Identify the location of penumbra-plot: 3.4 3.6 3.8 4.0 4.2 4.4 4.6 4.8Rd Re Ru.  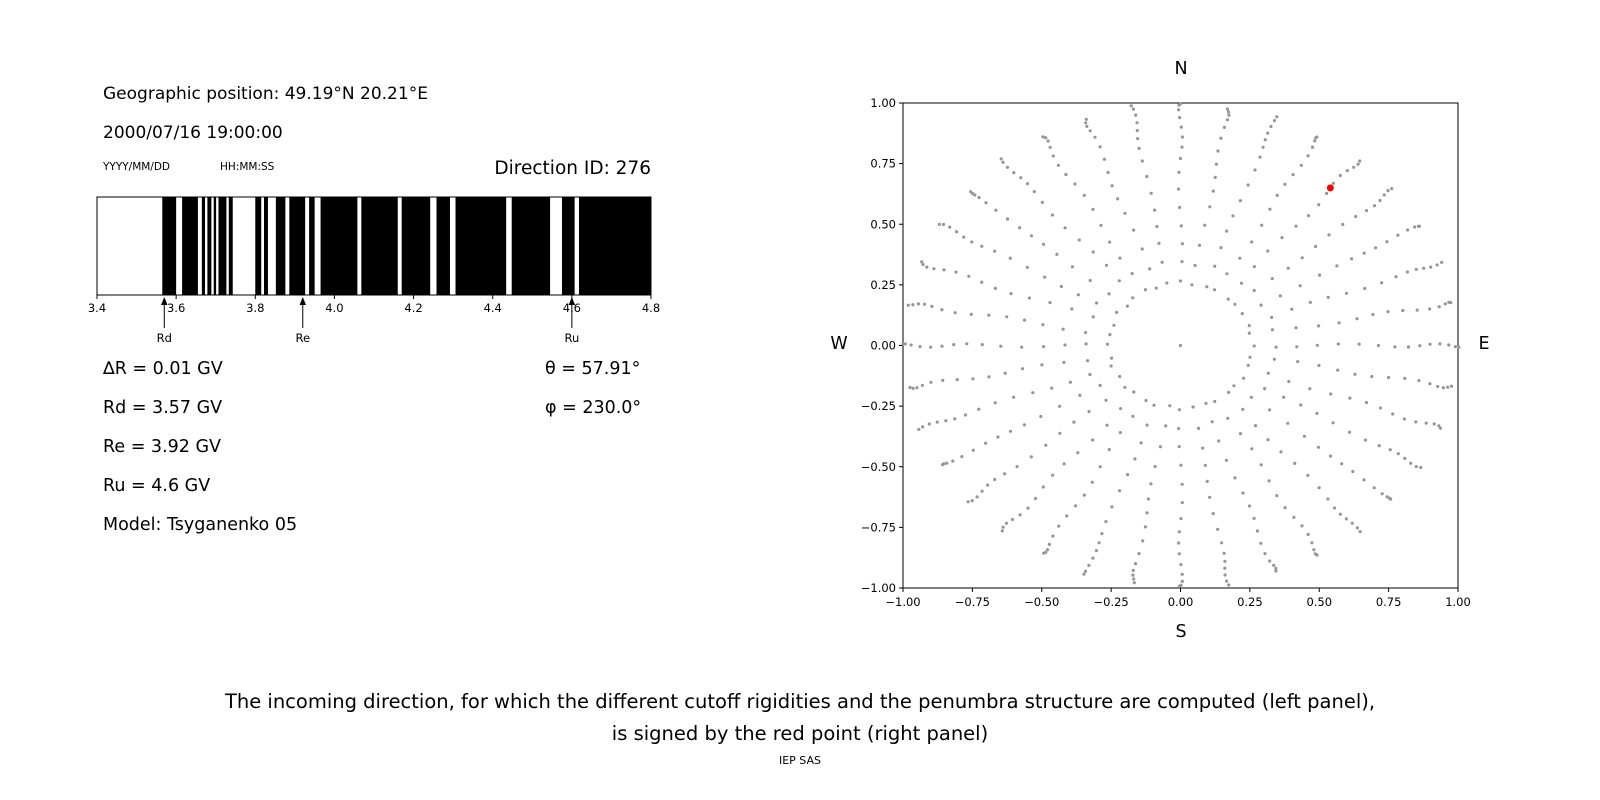
(374, 270).